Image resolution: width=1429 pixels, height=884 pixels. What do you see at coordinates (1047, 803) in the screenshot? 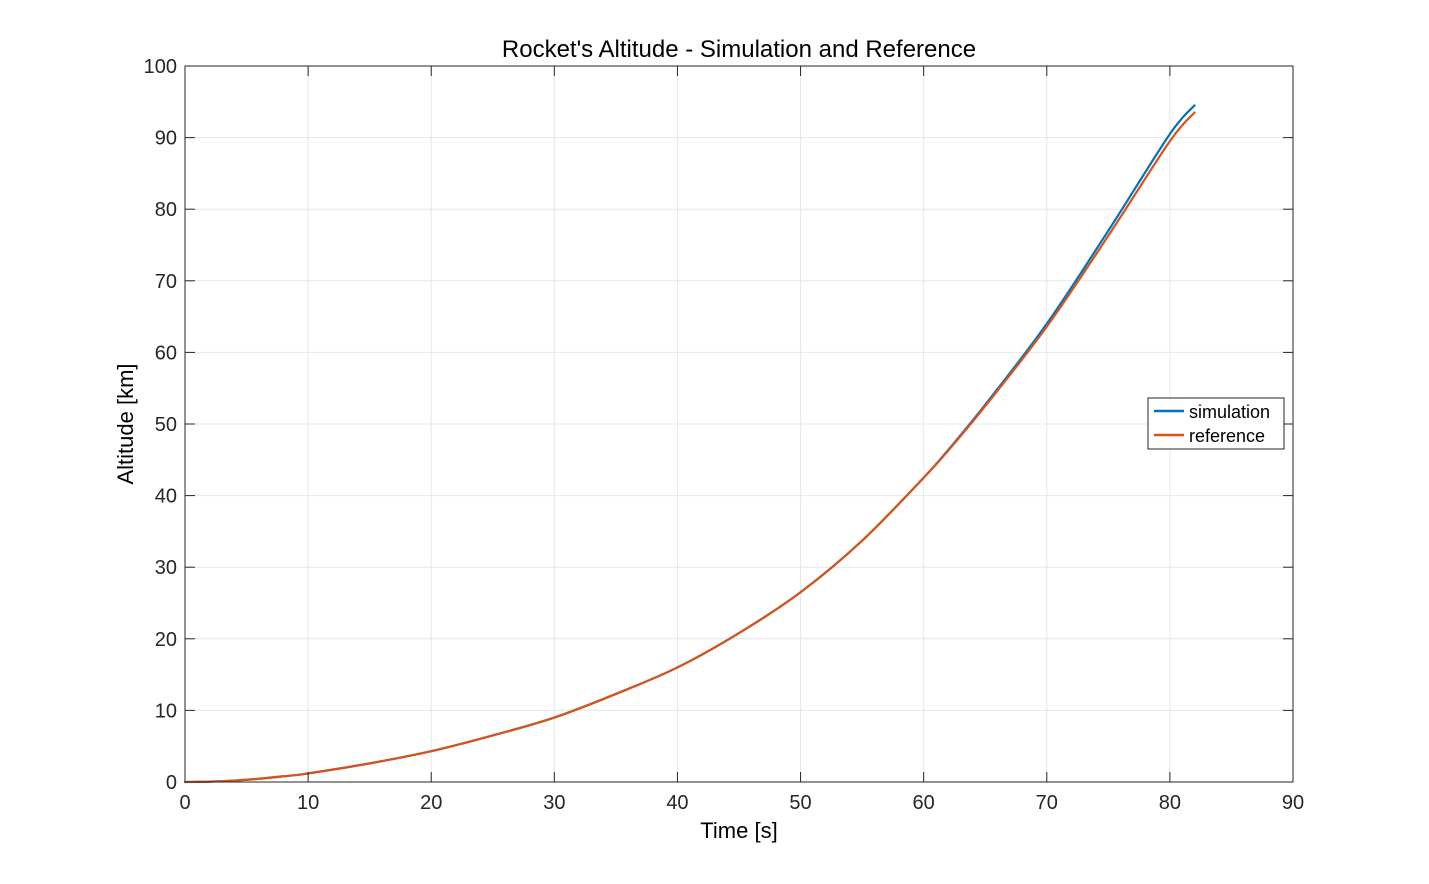
I see `x-tick-label: 70` at bounding box center [1047, 803].